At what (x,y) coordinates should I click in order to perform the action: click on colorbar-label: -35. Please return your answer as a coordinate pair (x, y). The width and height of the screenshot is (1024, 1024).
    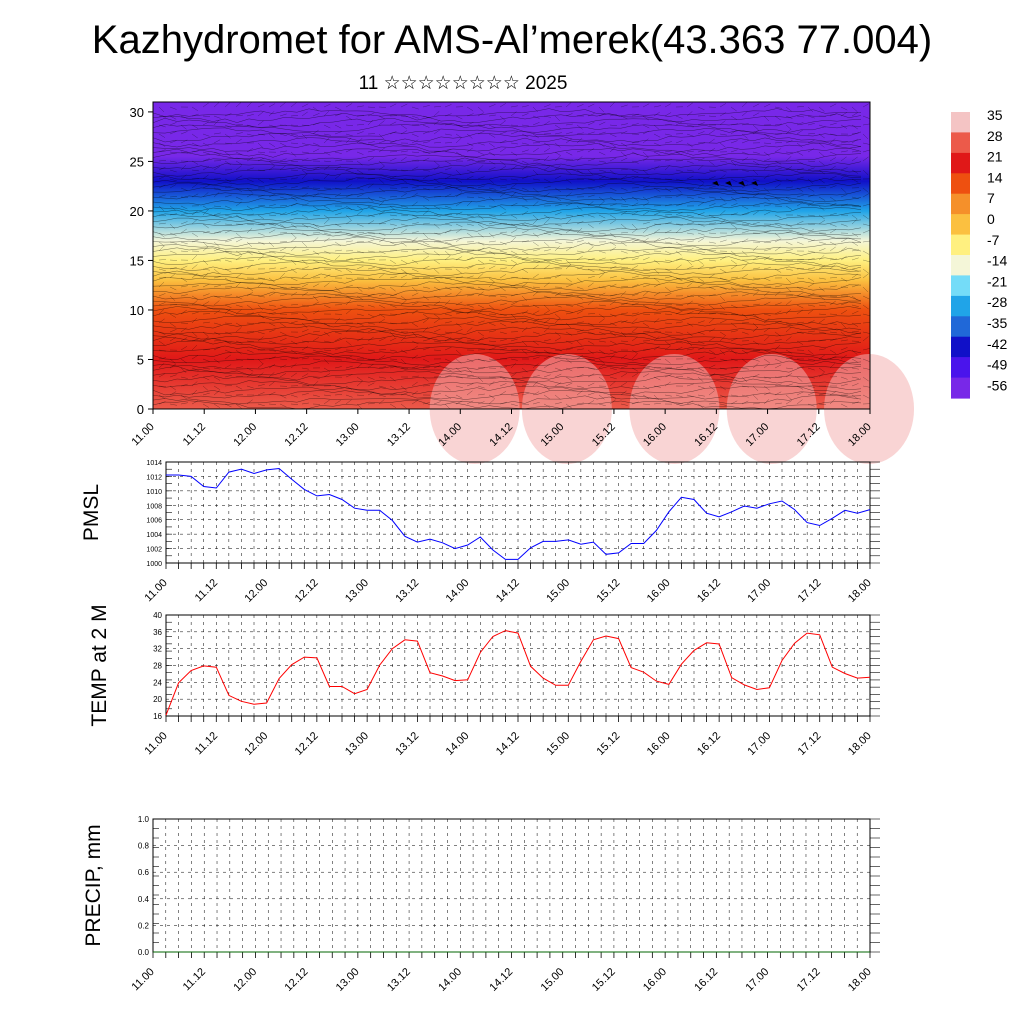
    Looking at the image, I should click on (997, 323).